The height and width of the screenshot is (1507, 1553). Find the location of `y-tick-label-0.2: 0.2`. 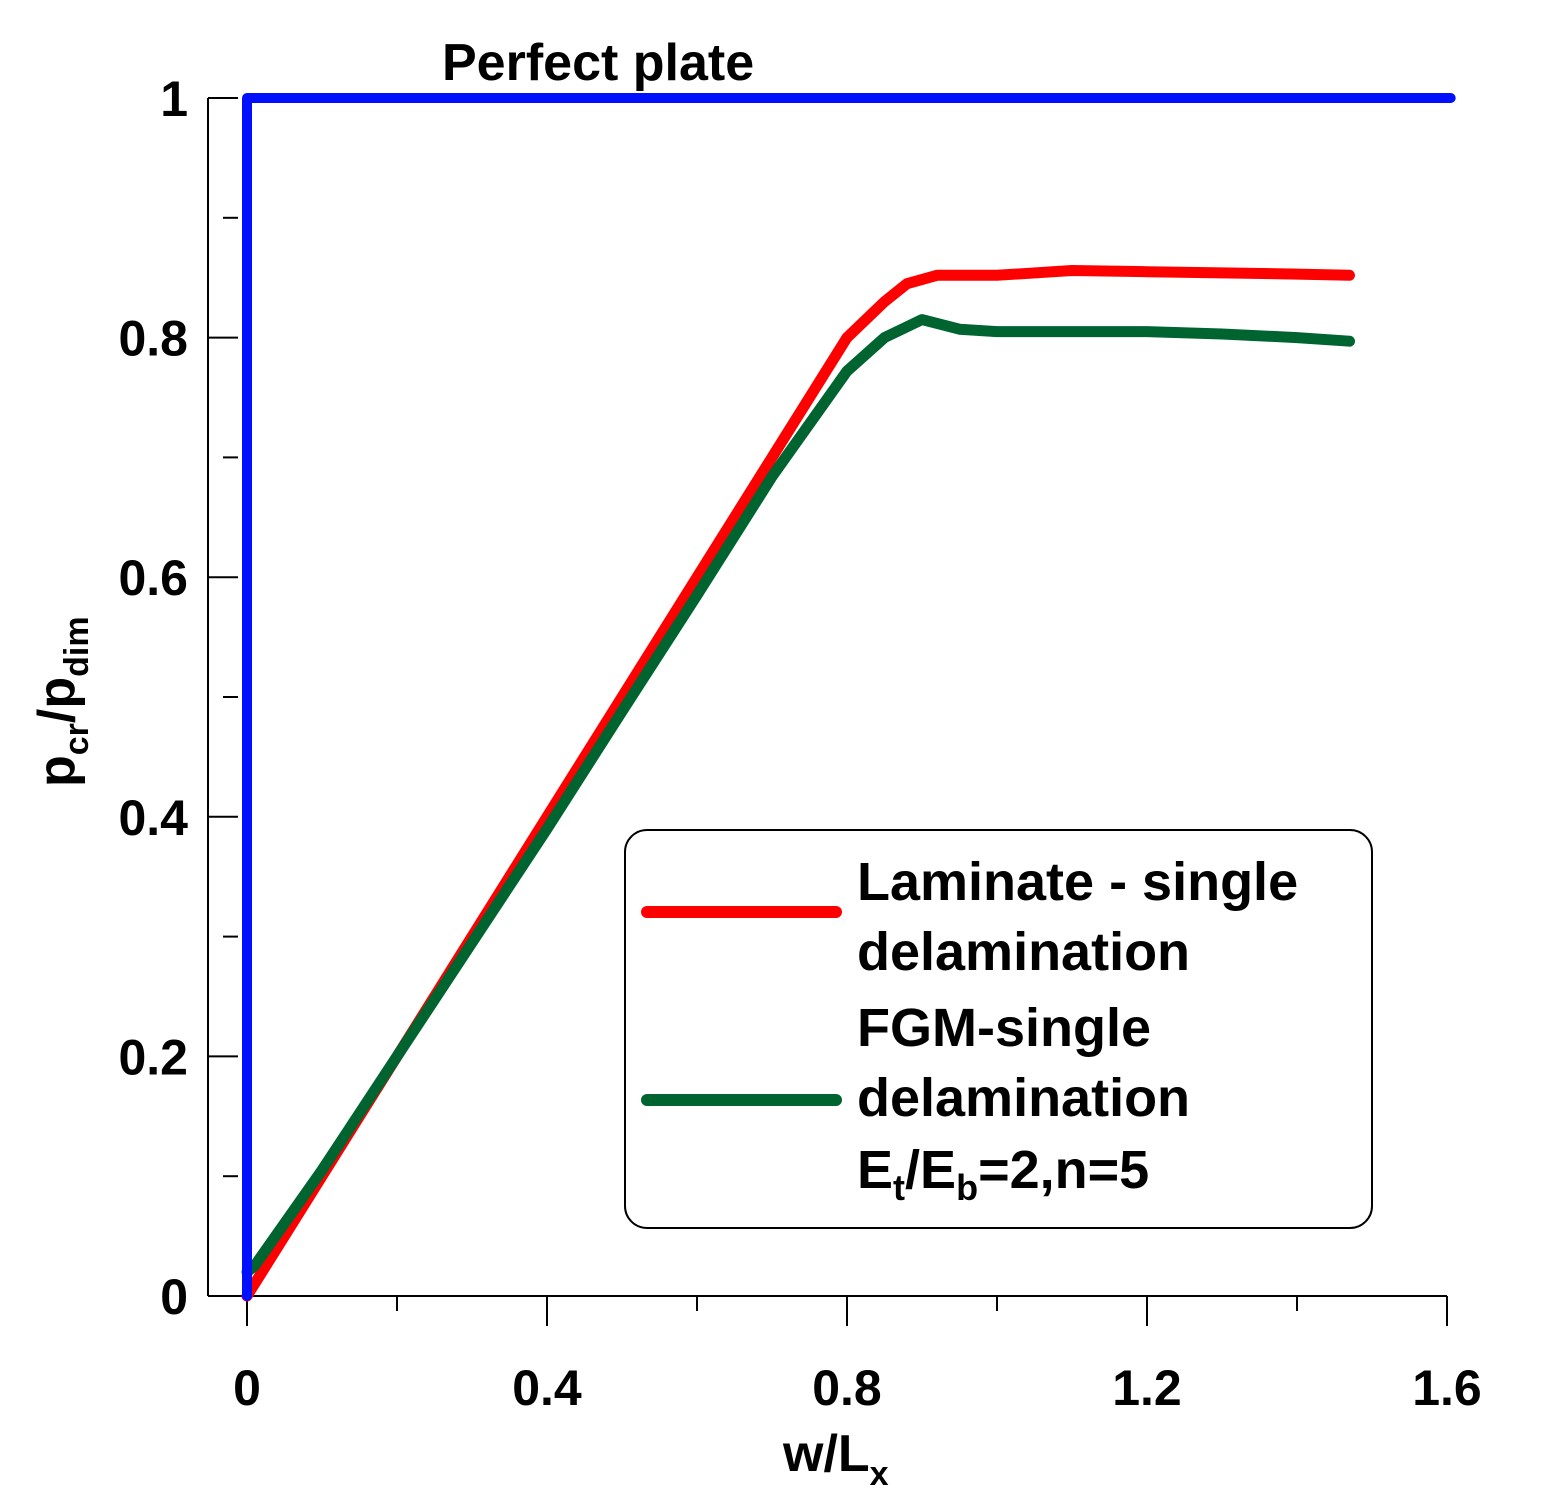

y-tick-label-0.2: 0.2 is located at coordinates (153, 1057).